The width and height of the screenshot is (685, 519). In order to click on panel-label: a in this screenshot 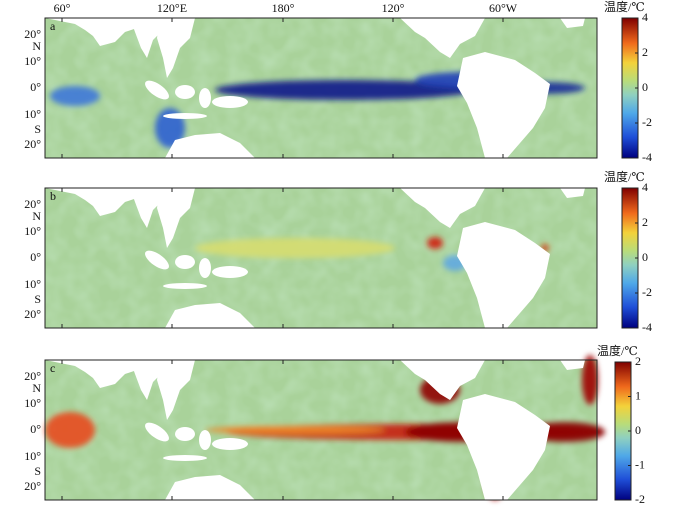, I will do `click(53, 26)`.